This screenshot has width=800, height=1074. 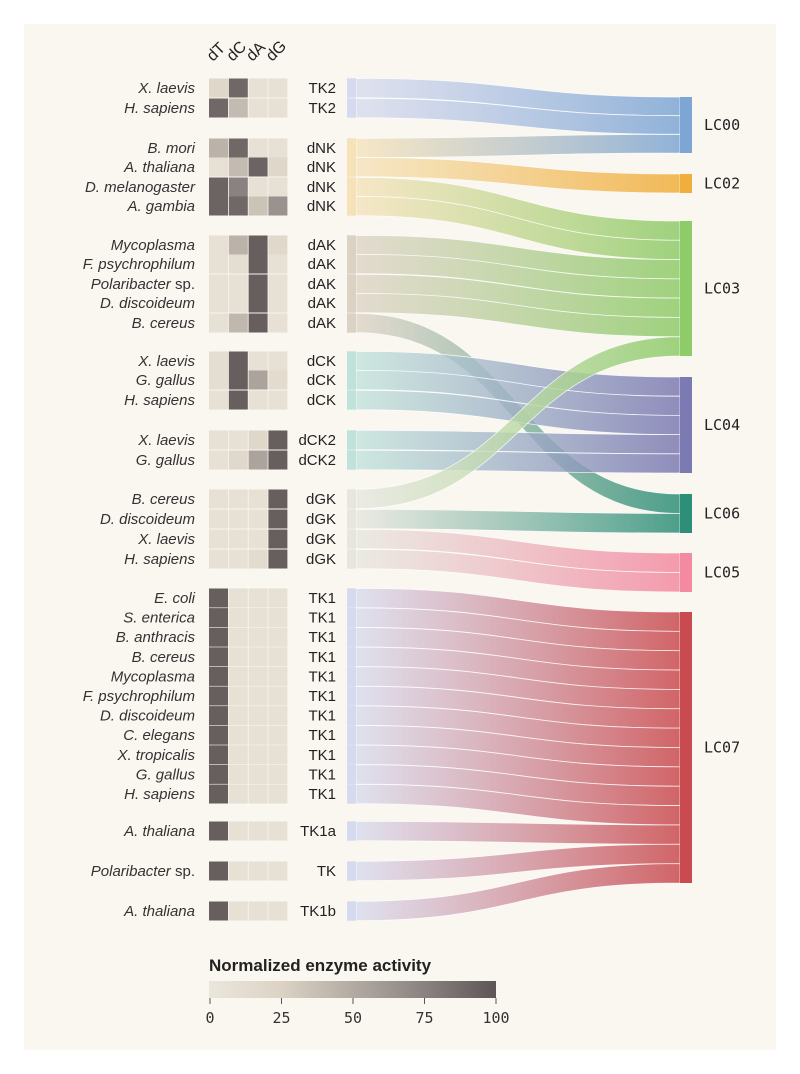 I want to click on cluster-label: LC06, so click(x=722, y=514).